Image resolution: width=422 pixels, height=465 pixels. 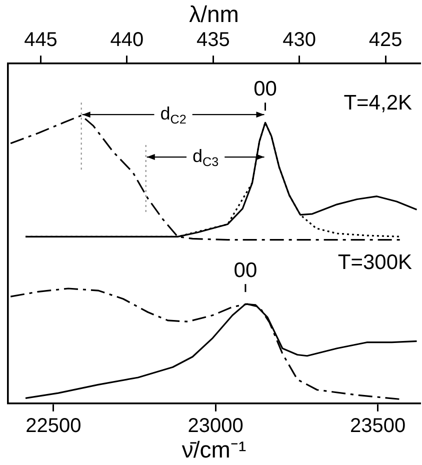 What do you see at coordinates (54, 425) in the screenshot?
I see `x-tick-label: 22500` at bounding box center [54, 425].